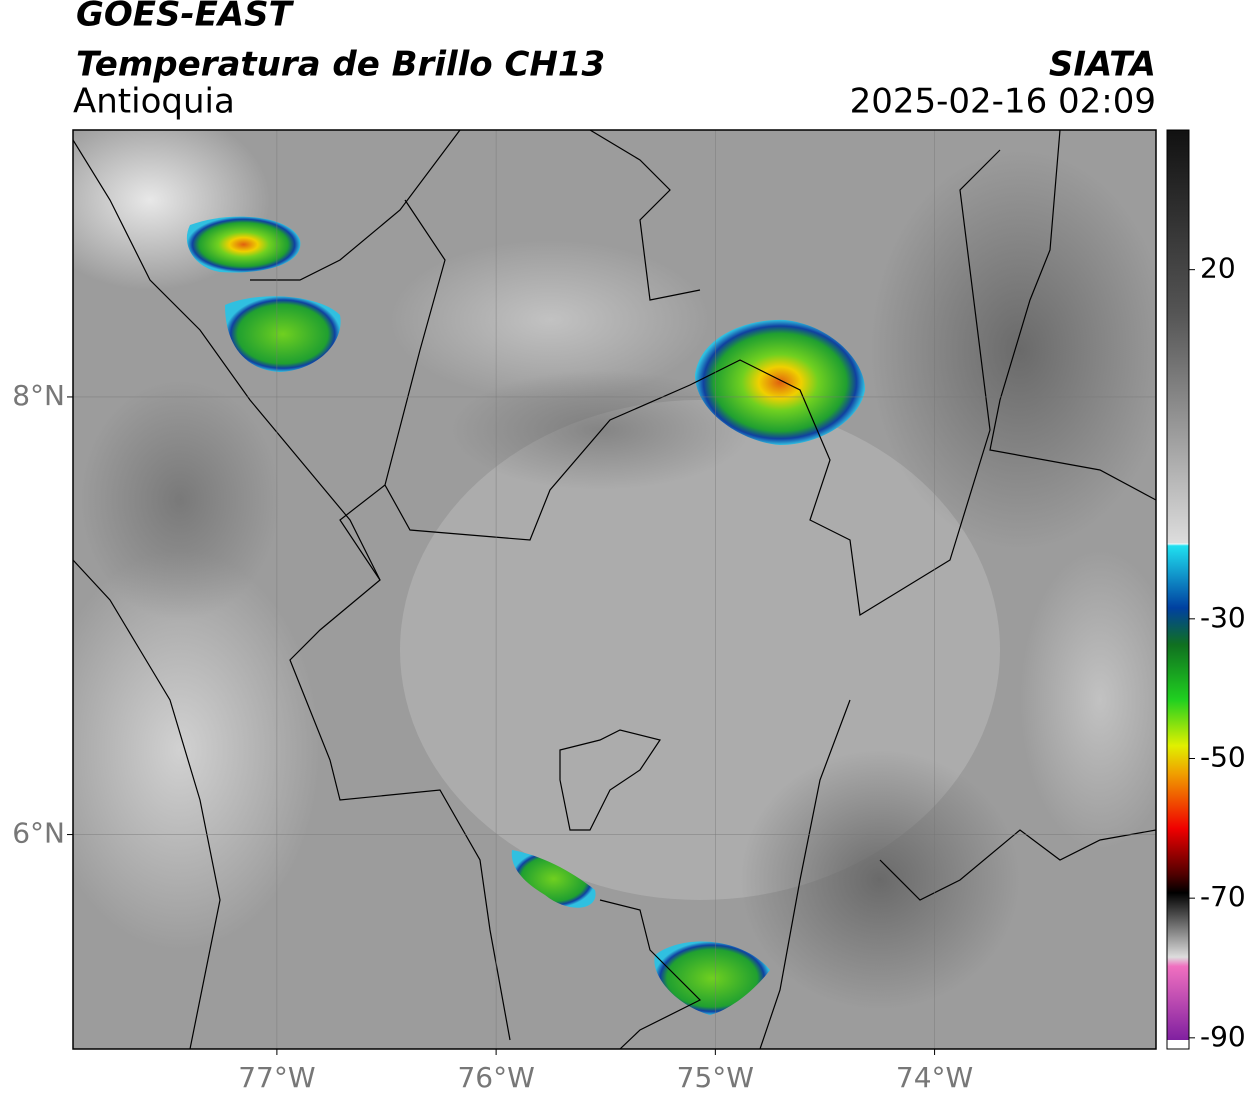  What do you see at coordinates (1003, 102) in the screenshot?
I see `datetime: 2025-02-16 02:09` at bounding box center [1003, 102].